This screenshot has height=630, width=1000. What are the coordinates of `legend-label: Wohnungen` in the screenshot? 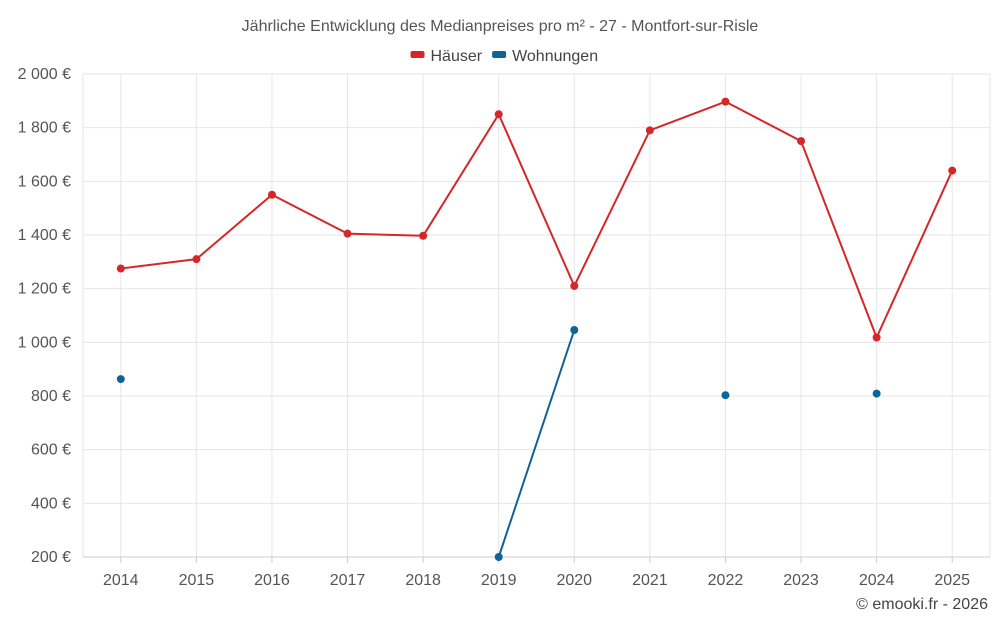 It's located at (555, 56).